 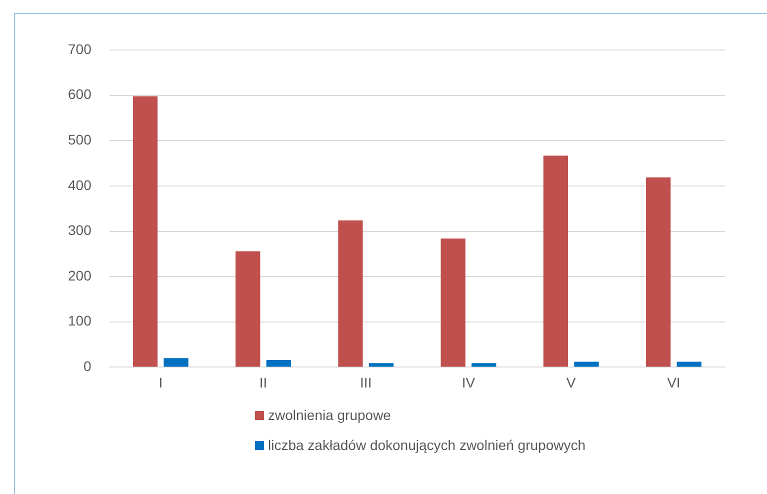 I want to click on y-tick-label: 600, so click(x=80, y=94).